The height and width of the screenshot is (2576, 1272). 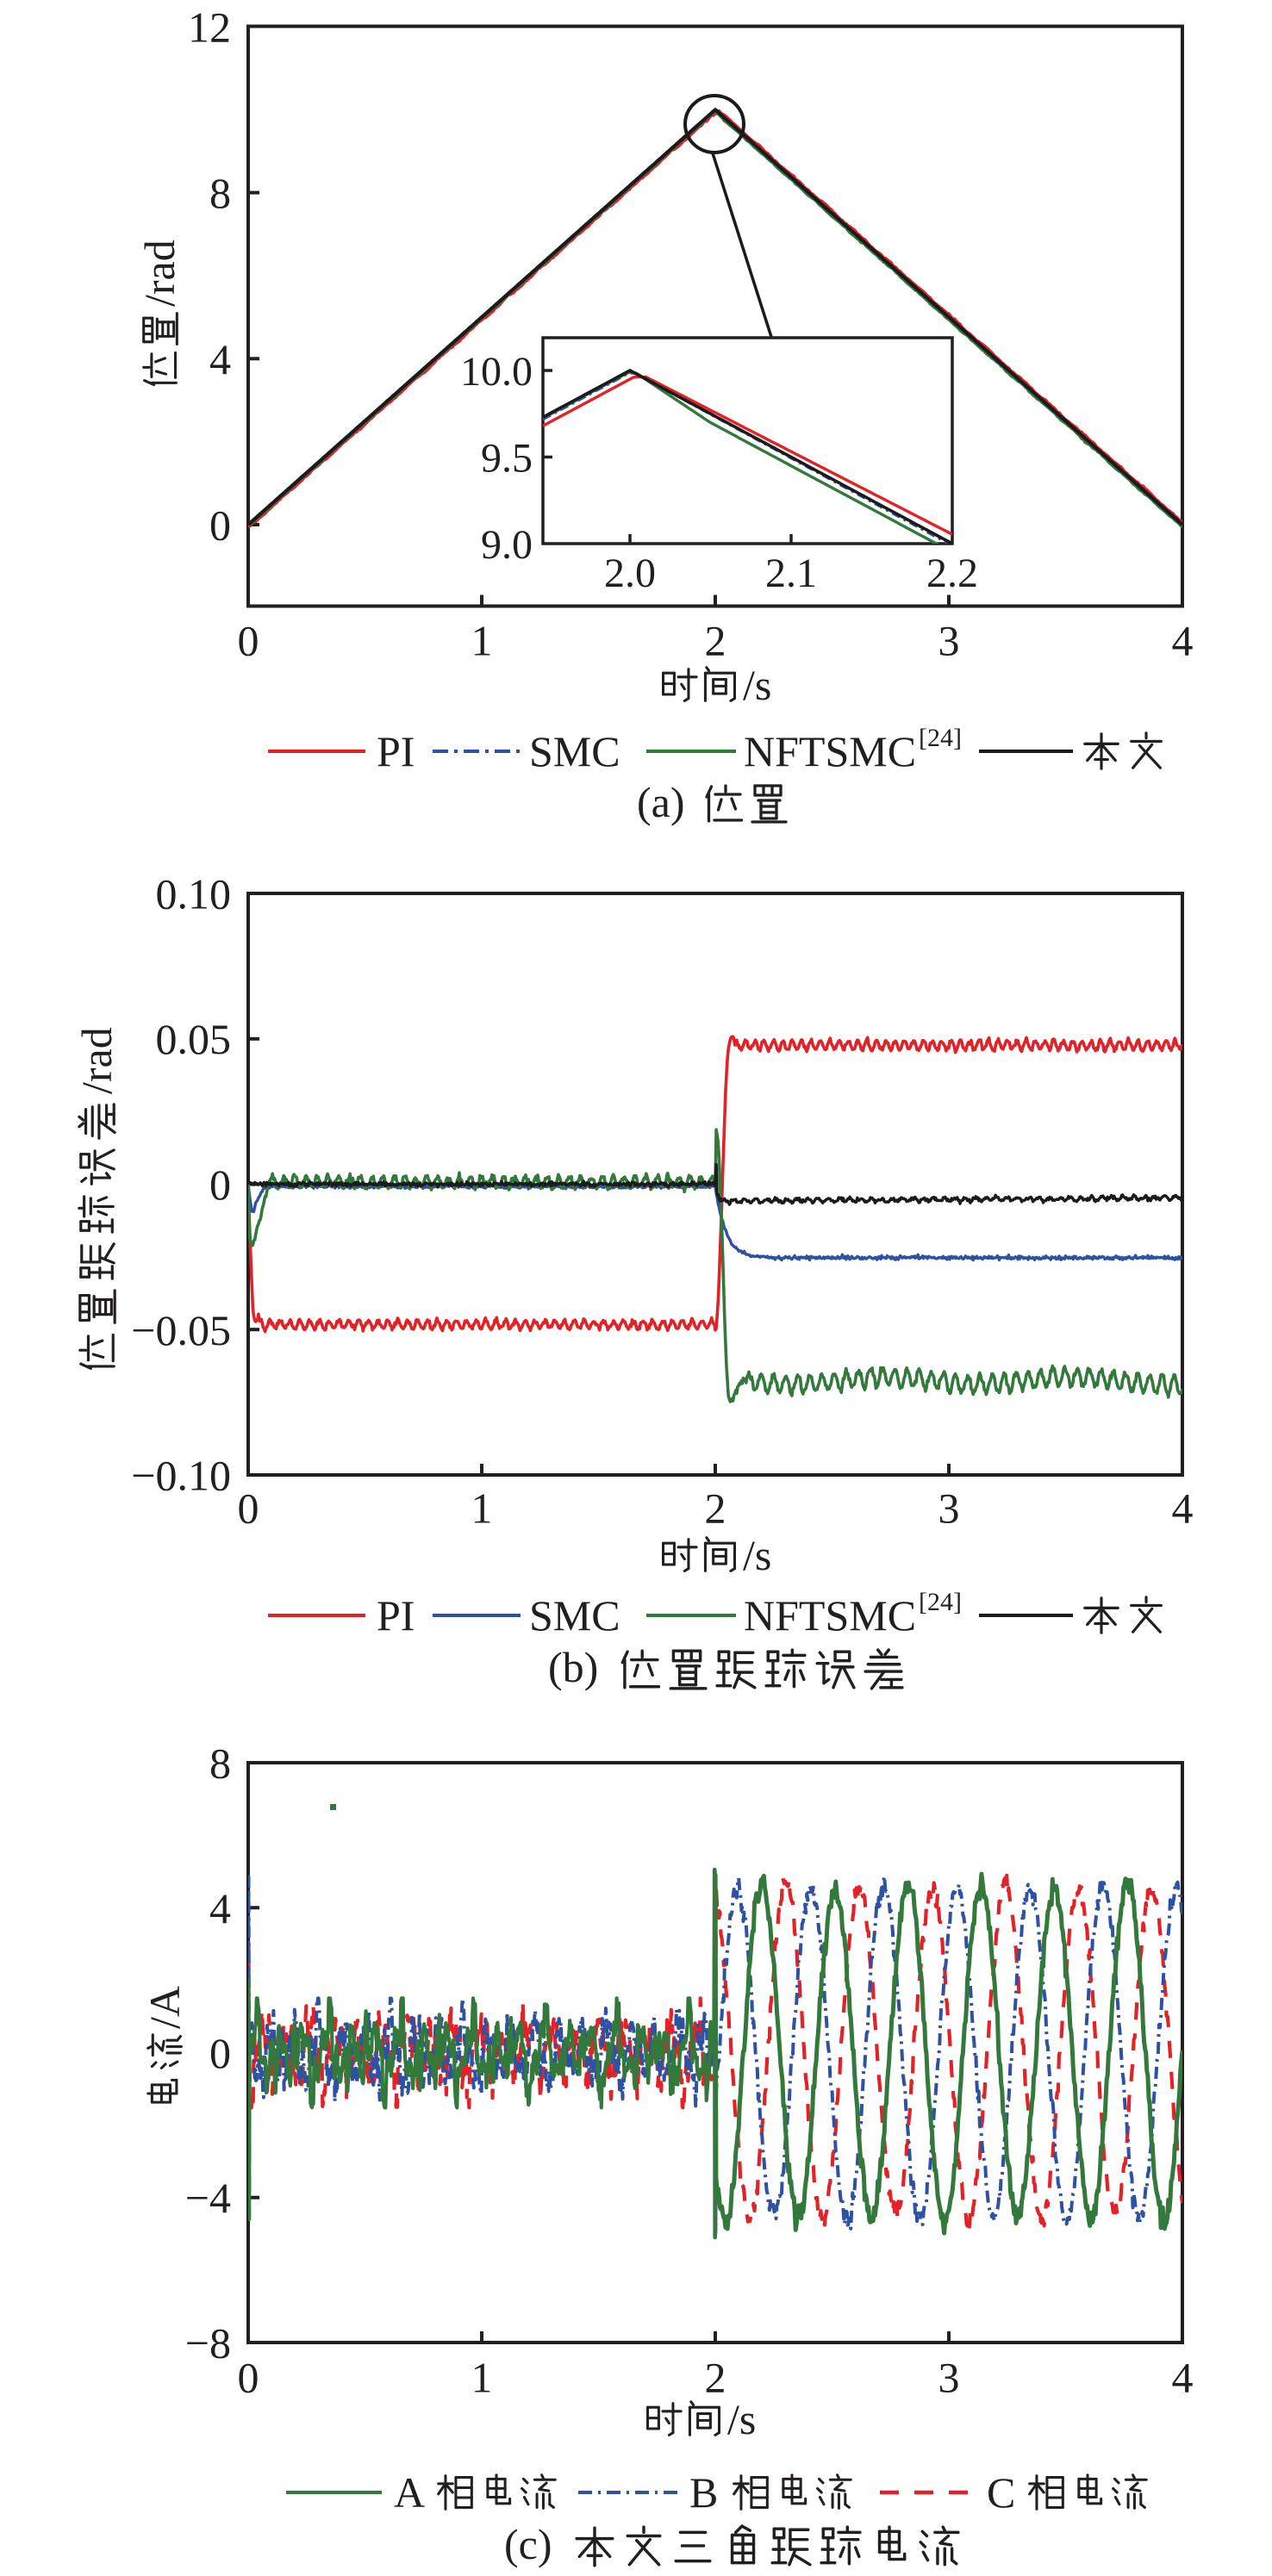 What do you see at coordinates (194, 1039) in the screenshot?
I see `svg-text: 0.05` at bounding box center [194, 1039].